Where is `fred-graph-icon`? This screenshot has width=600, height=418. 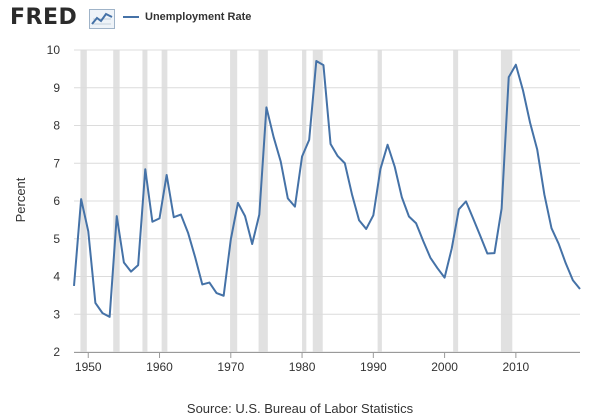
fred-graph-icon is located at coordinates (102, 19).